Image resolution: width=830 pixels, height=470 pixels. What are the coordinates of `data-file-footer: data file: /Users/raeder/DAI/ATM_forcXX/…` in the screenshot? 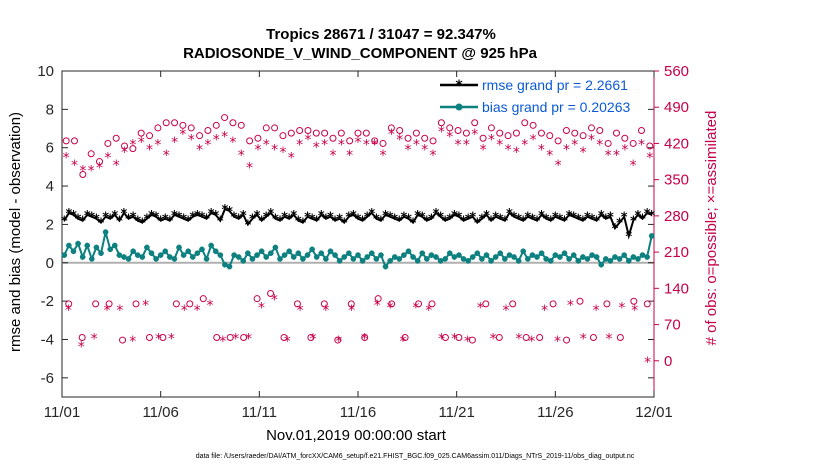 It's located at (415, 456).